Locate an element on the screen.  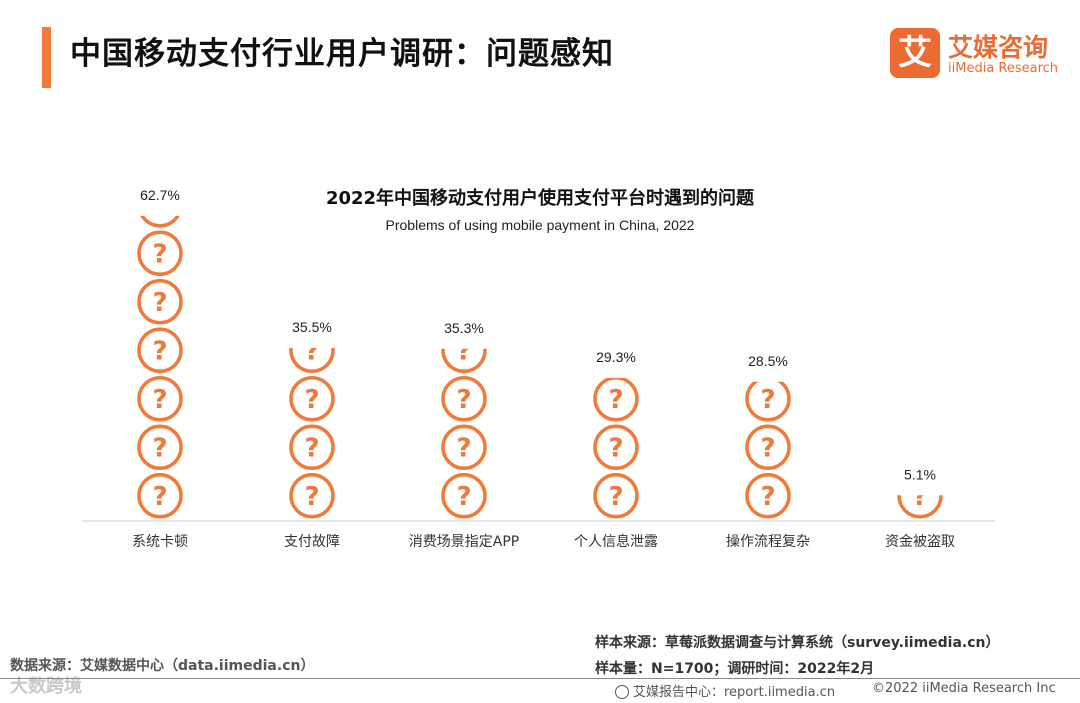
title-accent-bar is located at coordinates (46, 57).